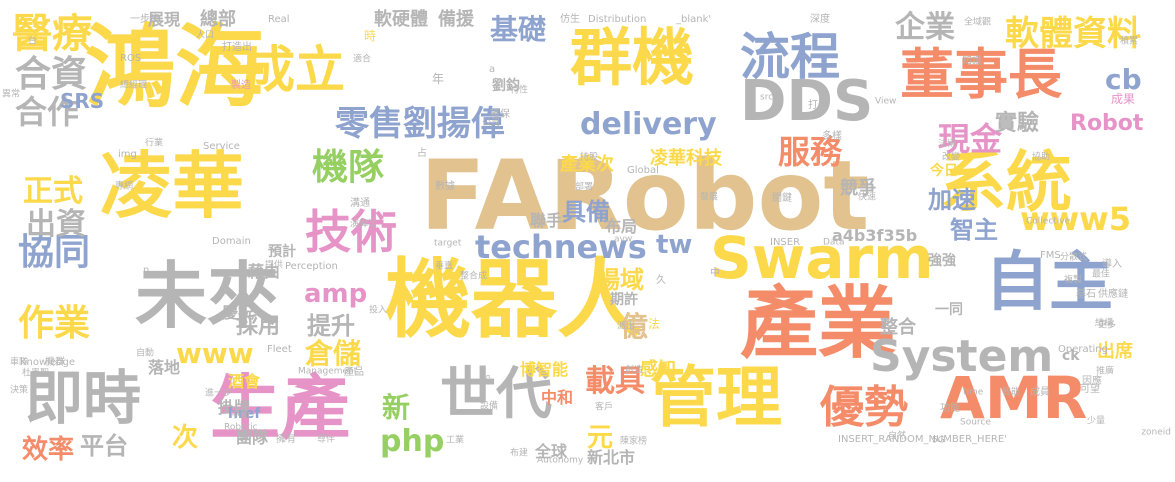  What do you see at coordinates (589, 157) in the screenshot?
I see `cloud-word: 持股` at bounding box center [589, 157].